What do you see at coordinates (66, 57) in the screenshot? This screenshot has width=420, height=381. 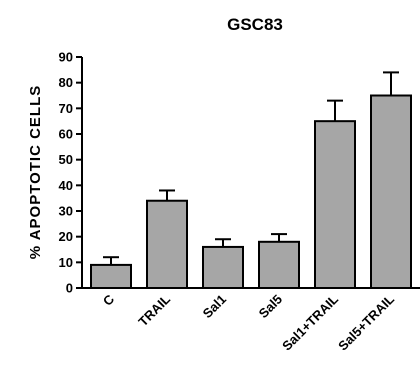 I see `y-tick-label: 90` at bounding box center [66, 57].